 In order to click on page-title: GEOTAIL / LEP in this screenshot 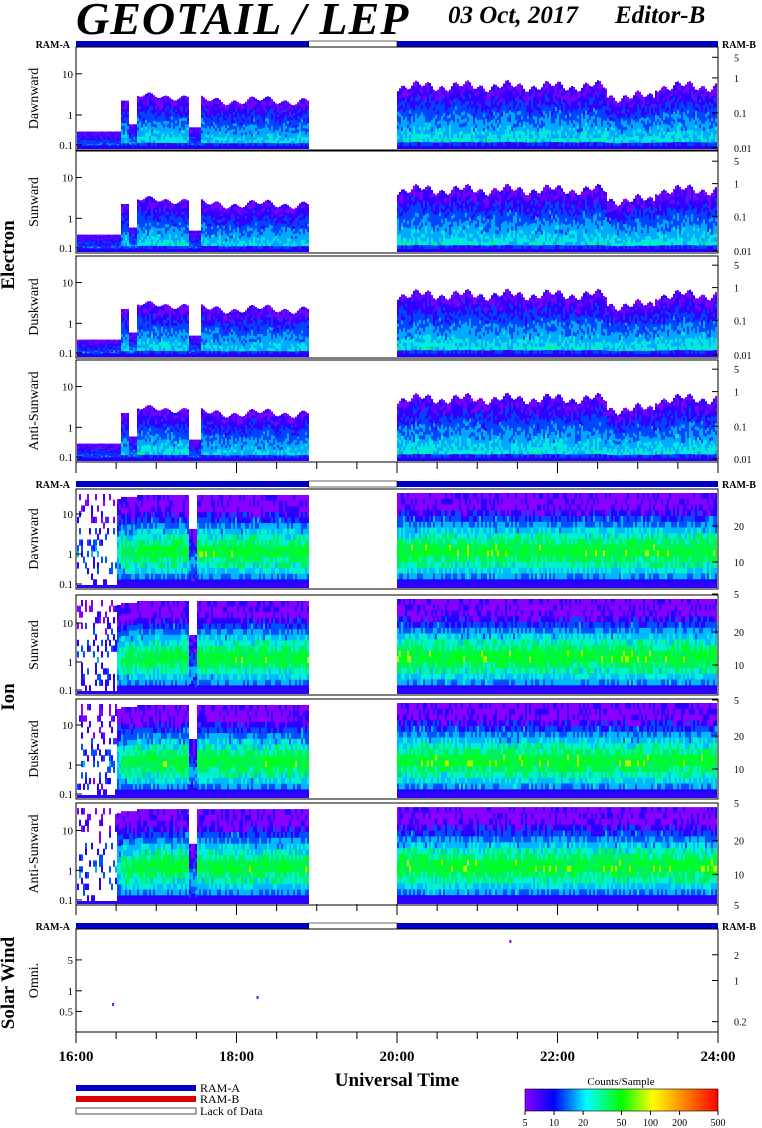, I will do `click(242, 22)`.